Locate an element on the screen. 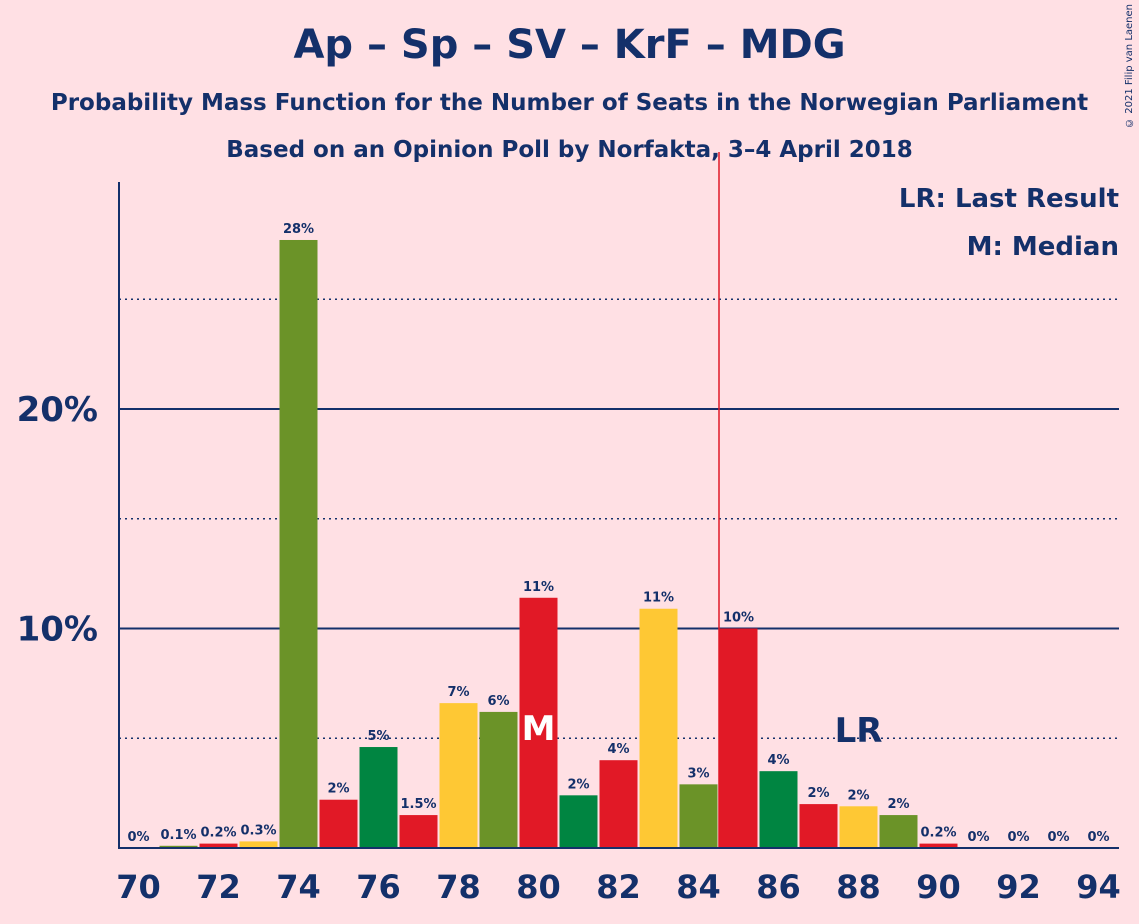  bar-value-label: 1.5% is located at coordinates (418, 804).